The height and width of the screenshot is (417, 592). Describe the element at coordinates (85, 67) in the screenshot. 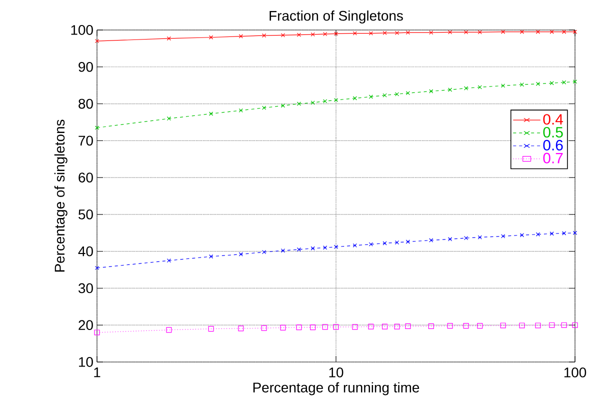

I see `y-tick-label: 90` at that location.